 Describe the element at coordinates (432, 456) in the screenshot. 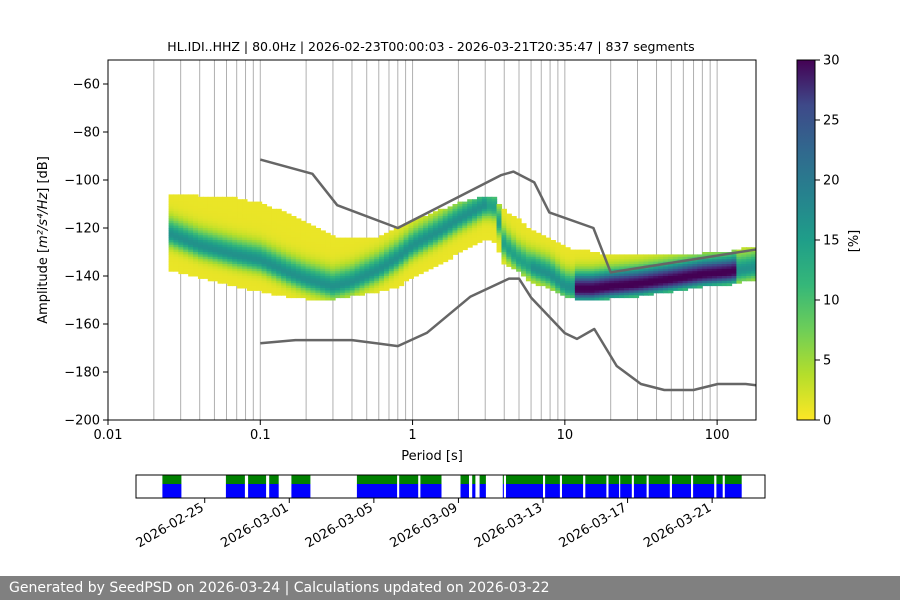

I see `x-axis-label: Period [s]` at that location.